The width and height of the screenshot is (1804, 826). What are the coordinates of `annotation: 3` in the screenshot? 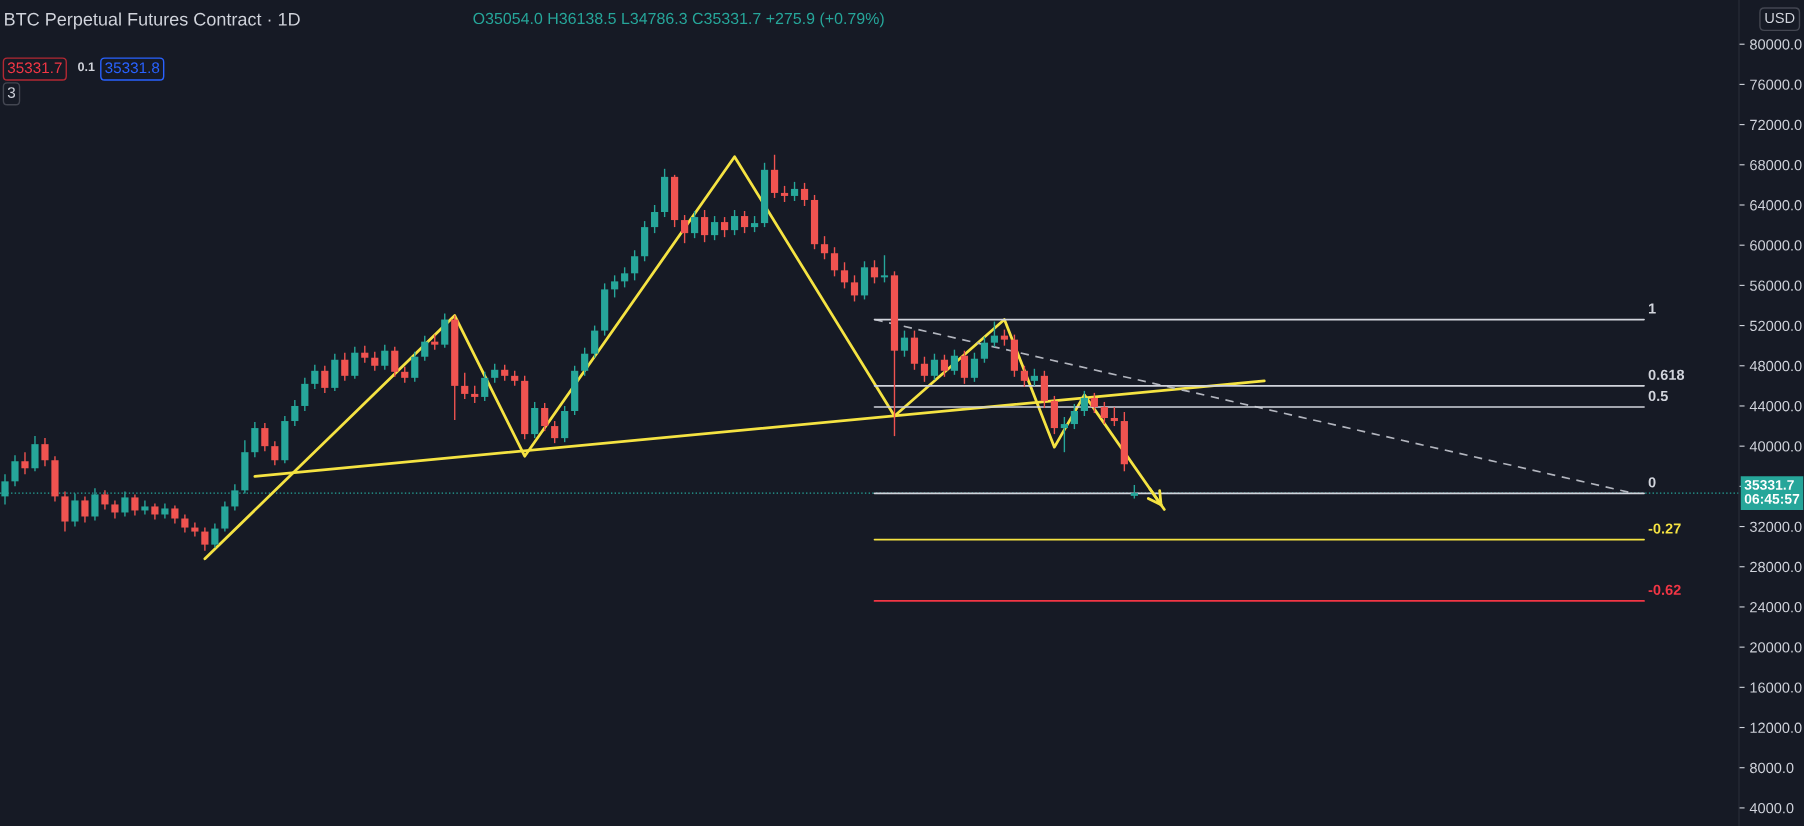 It's located at (11, 92).